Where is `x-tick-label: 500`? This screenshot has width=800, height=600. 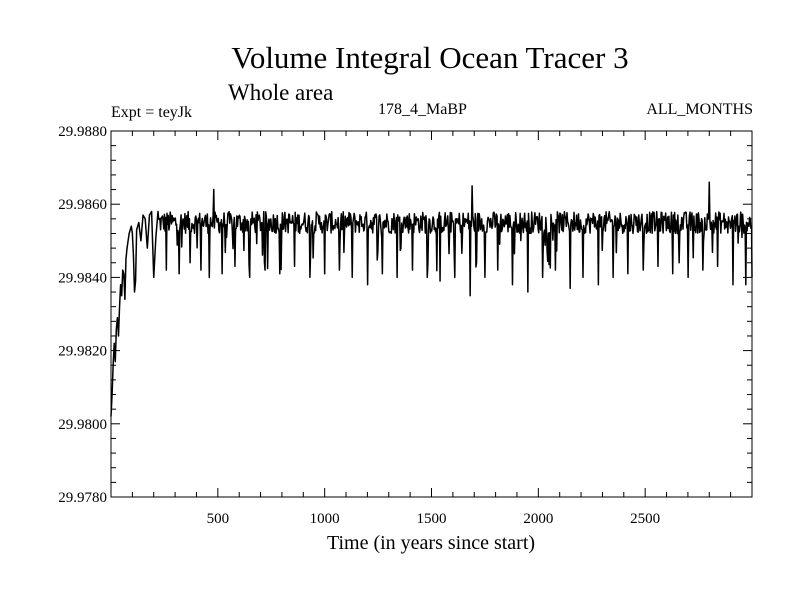 x-tick-label: 500 is located at coordinates (218, 519).